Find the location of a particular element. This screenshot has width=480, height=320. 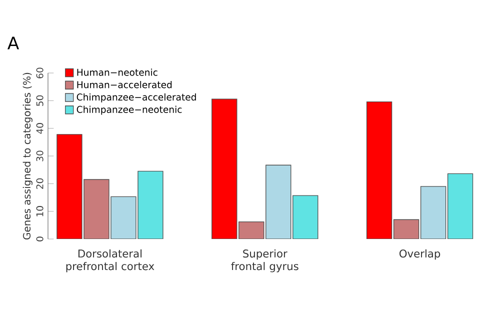

legend-label: Human−accelerated is located at coordinates (124, 84).